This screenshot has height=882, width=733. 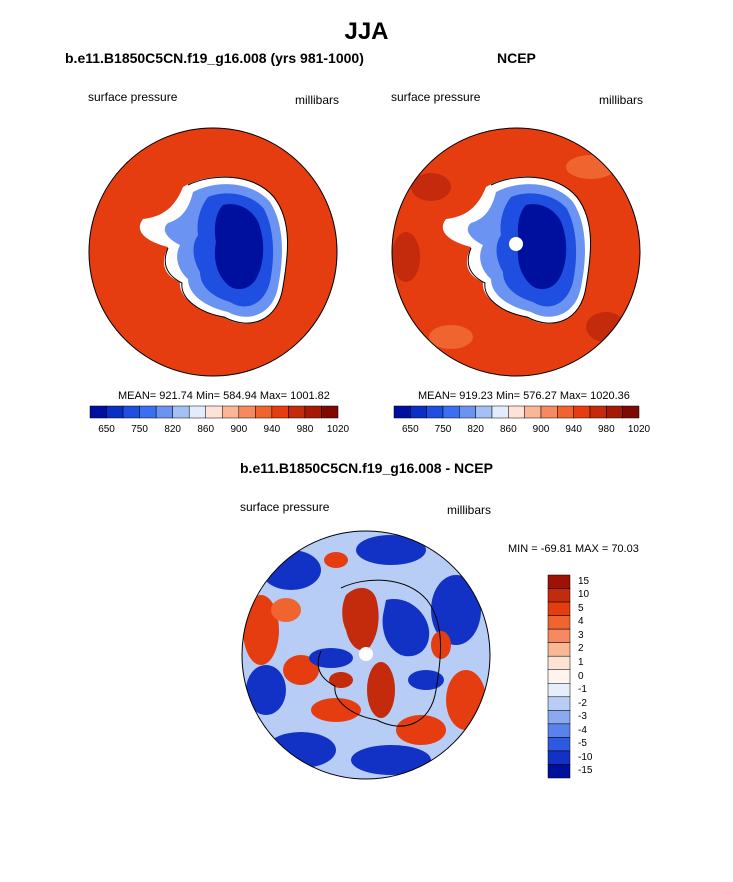 What do you see at coordinates (639, 429) in the screenshot?
I see `obs-colorbar-tick-label: 1020` at bounding box center [639, 429].